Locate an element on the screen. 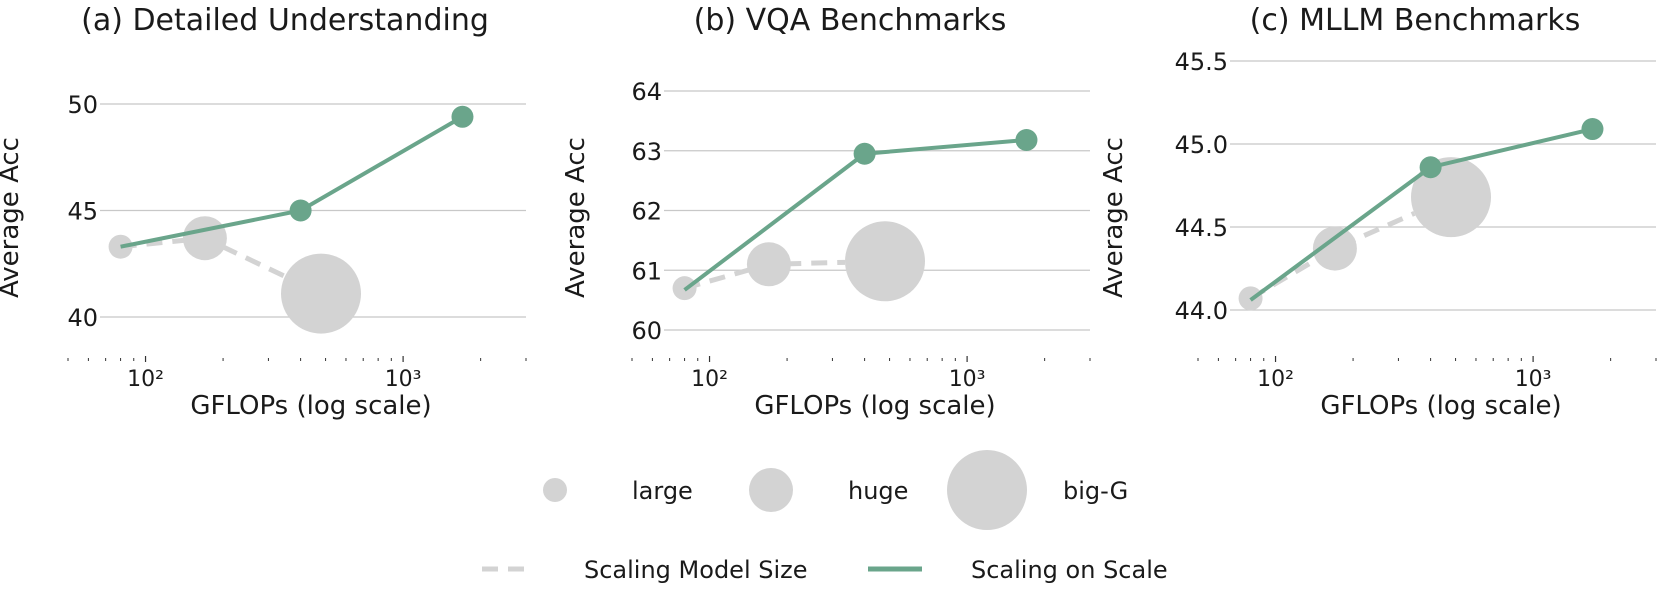  series-line-scaling-on-scale is located at coordinates (292, 182).